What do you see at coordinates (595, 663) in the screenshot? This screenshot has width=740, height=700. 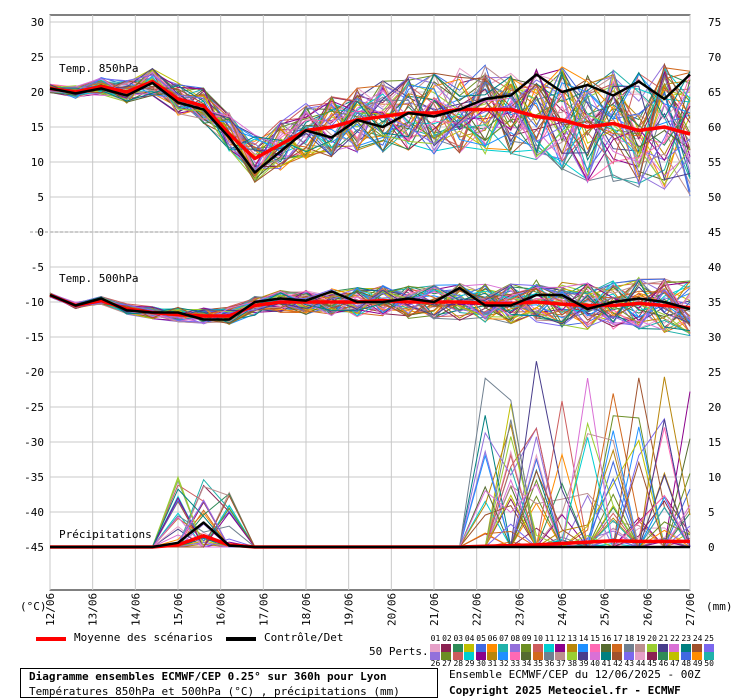 I see `member-number: 40` at bounding box center [595, 663].